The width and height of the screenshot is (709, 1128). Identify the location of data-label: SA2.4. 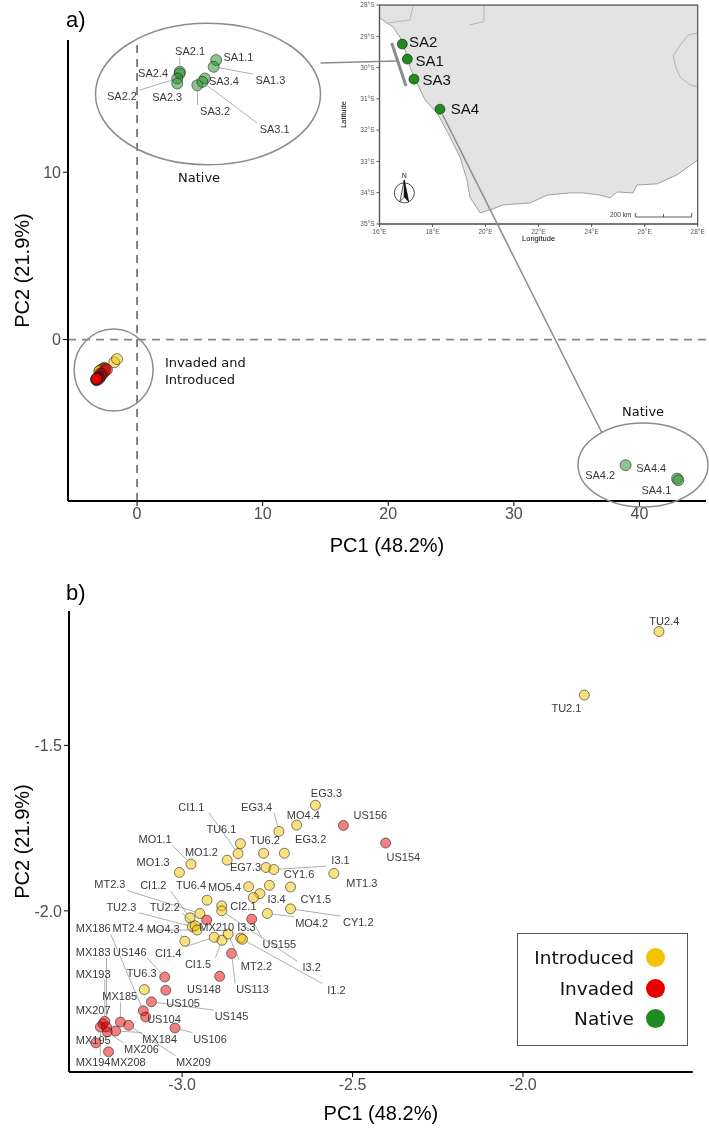
(153, 73).